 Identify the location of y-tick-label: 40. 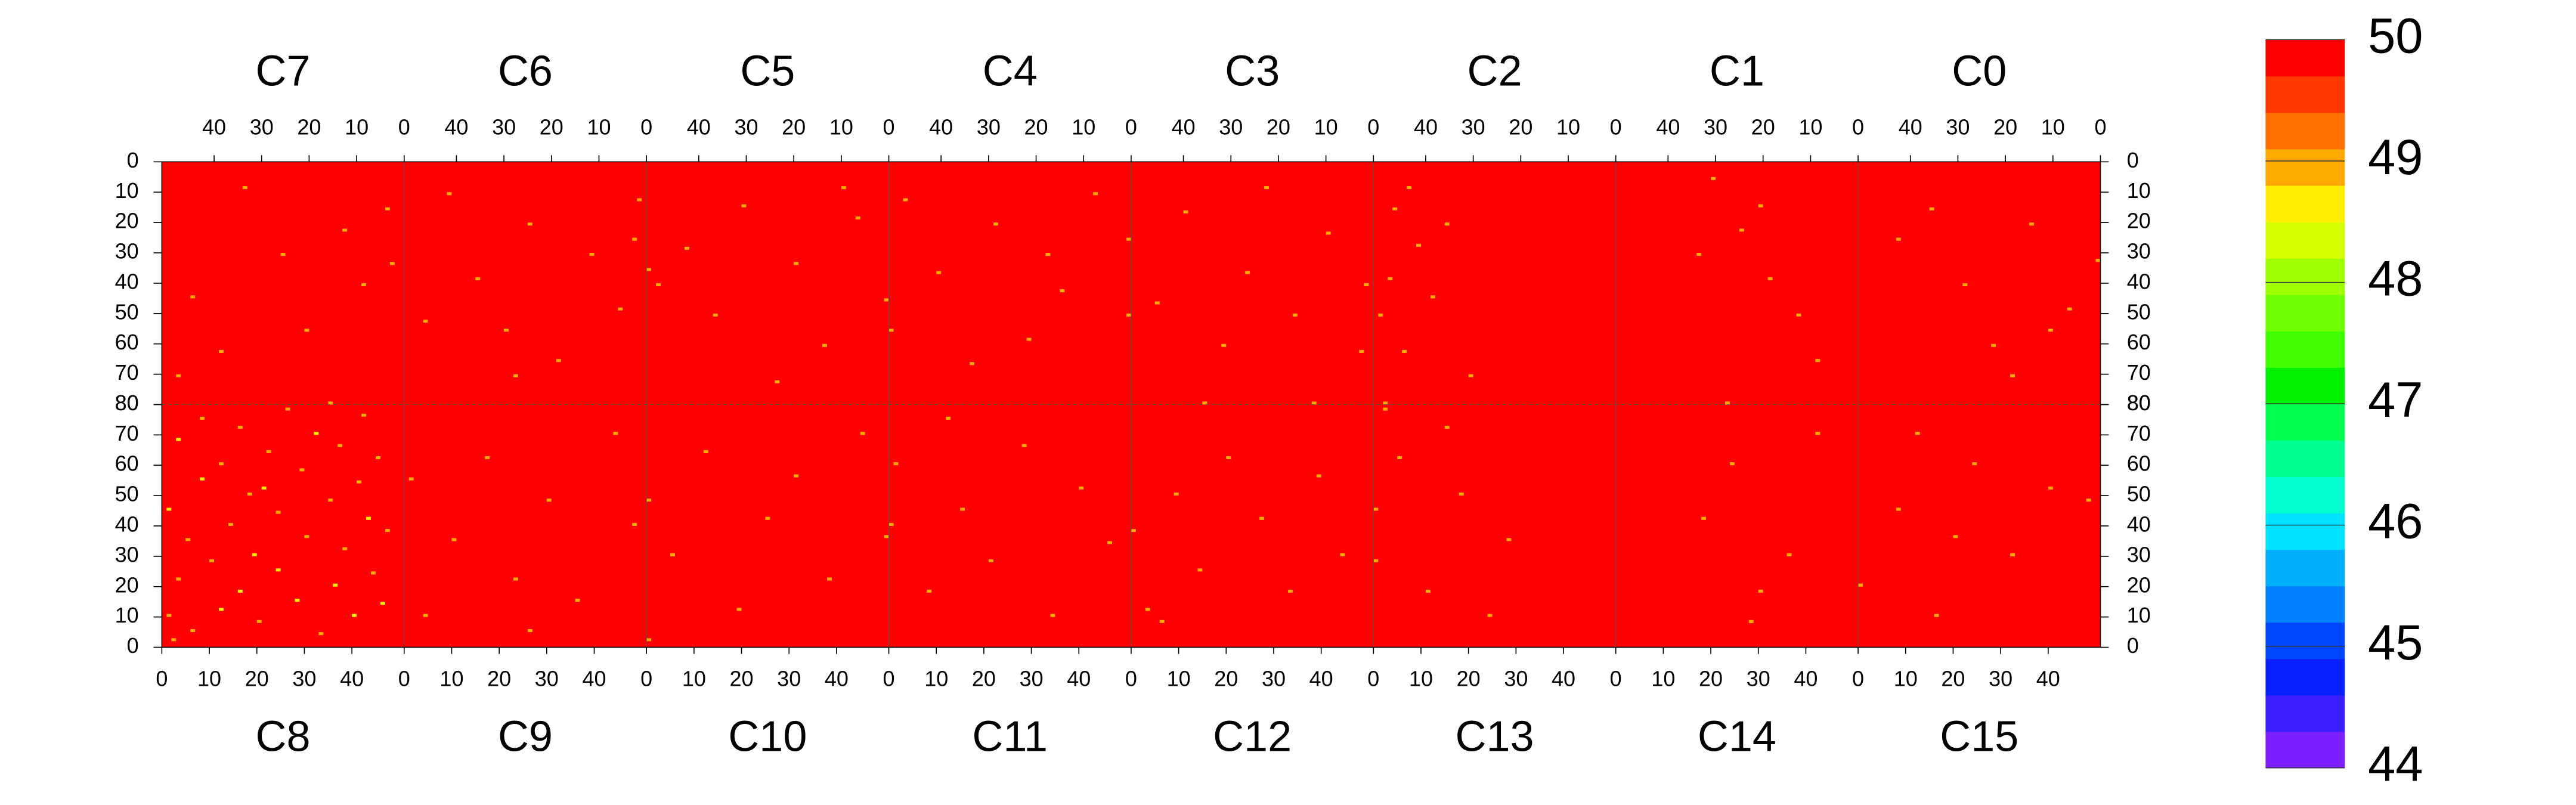
(127, 524).